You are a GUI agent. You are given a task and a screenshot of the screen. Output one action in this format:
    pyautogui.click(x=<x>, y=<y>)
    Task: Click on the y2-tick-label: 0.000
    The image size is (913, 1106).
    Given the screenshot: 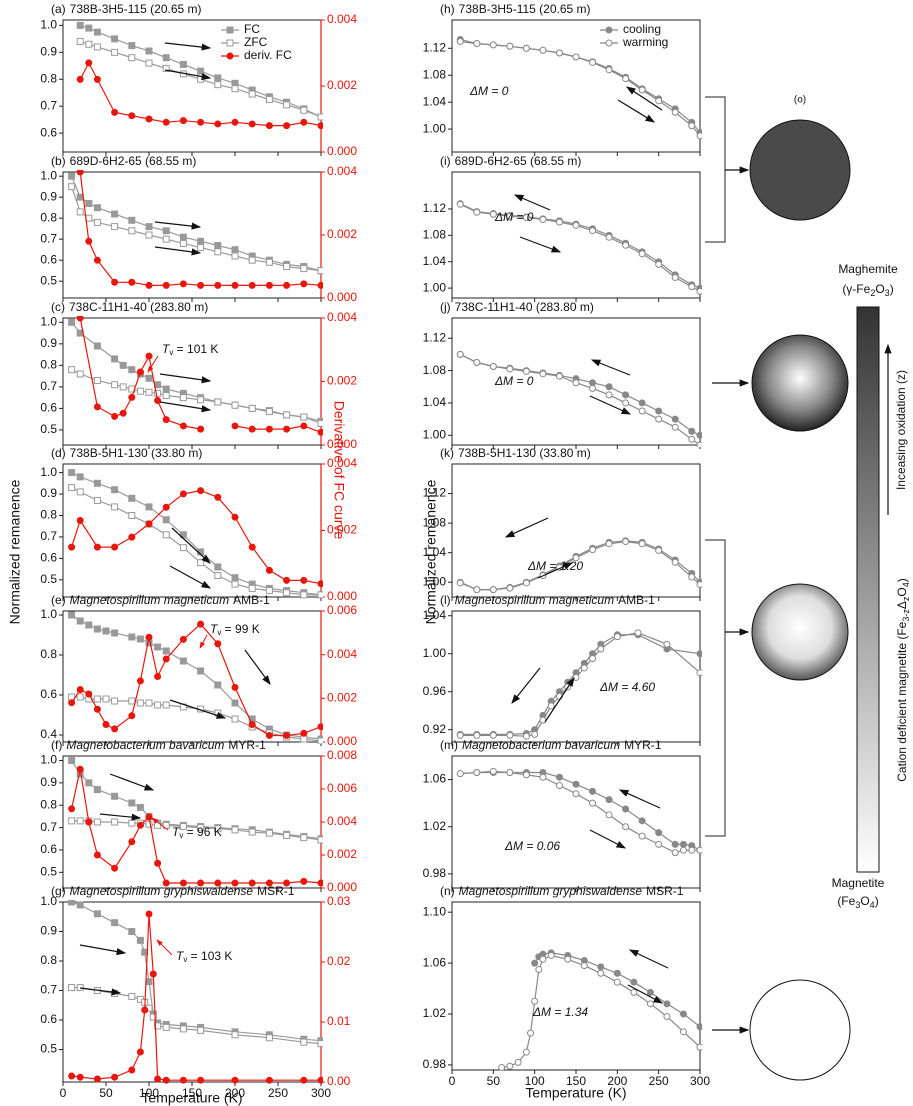 What is the action you would take?
    pyautogui.click(x=342, y=151)
    